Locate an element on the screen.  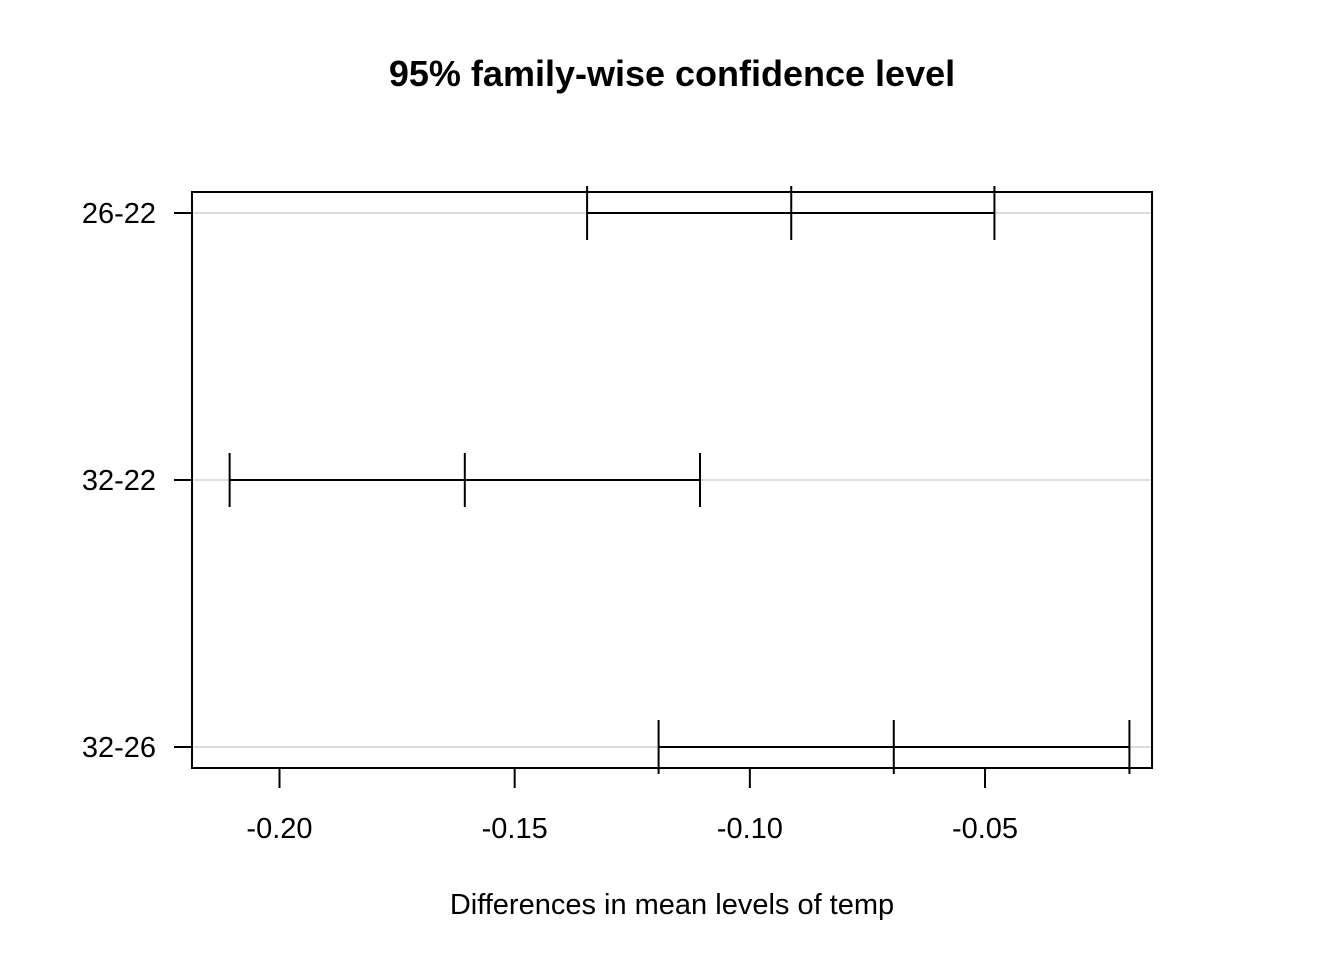
y-tick-label: 32-22 is located at coordinates (119, 481).